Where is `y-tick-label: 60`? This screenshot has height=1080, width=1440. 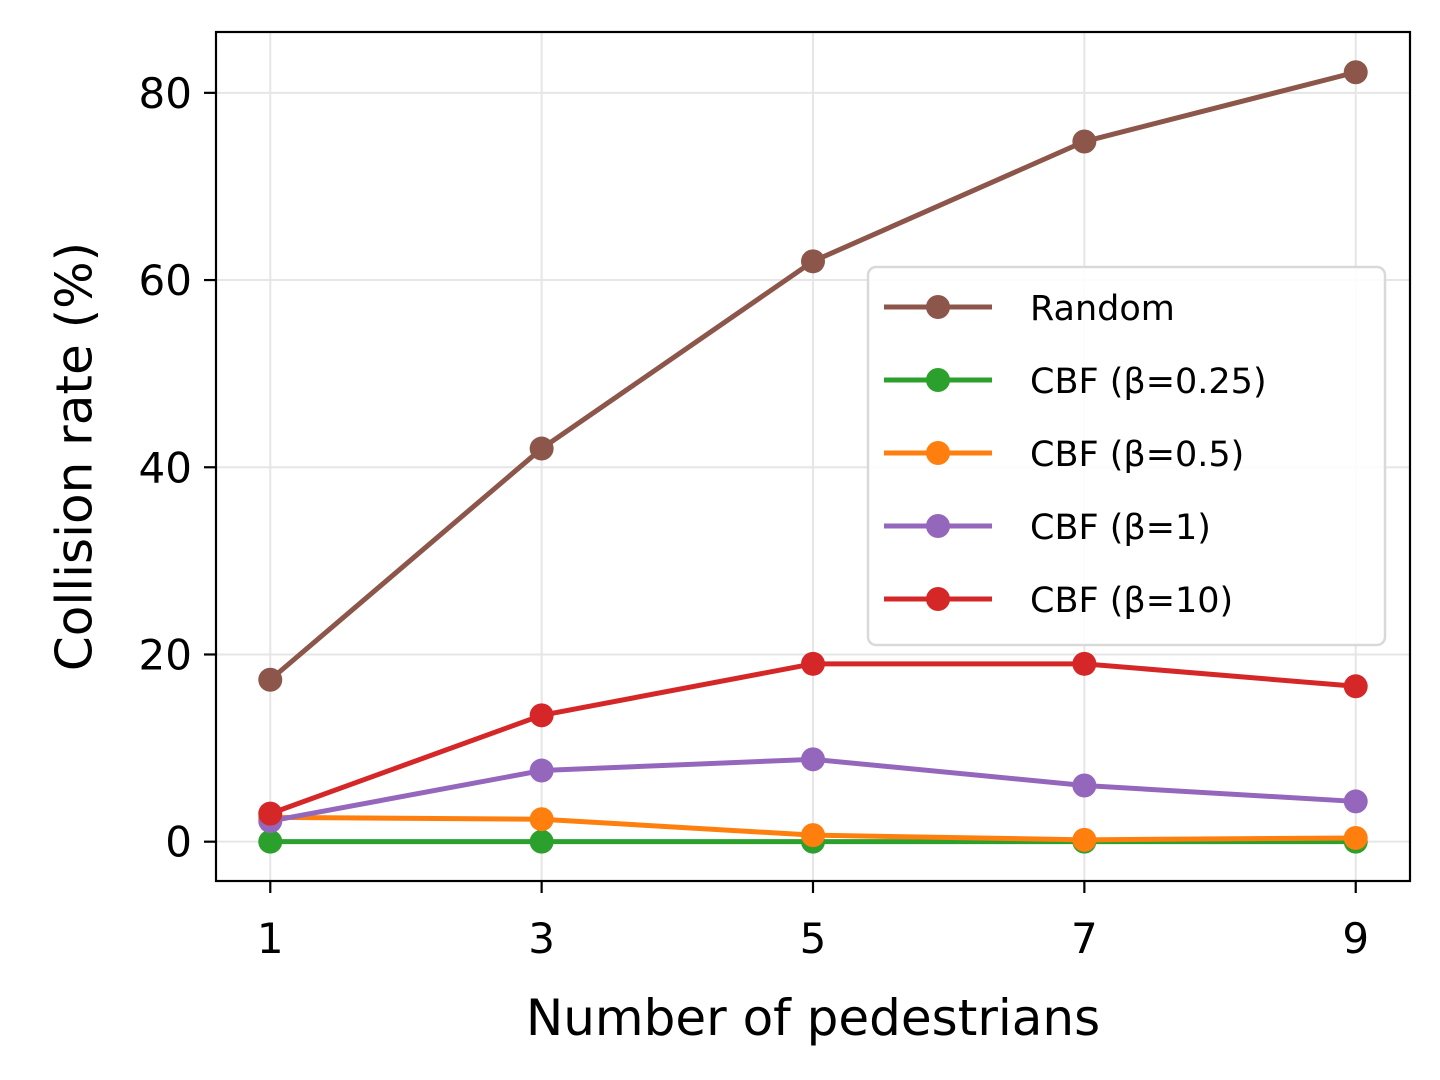 y-tick-label: 60 is located at coordinates (165, 280).